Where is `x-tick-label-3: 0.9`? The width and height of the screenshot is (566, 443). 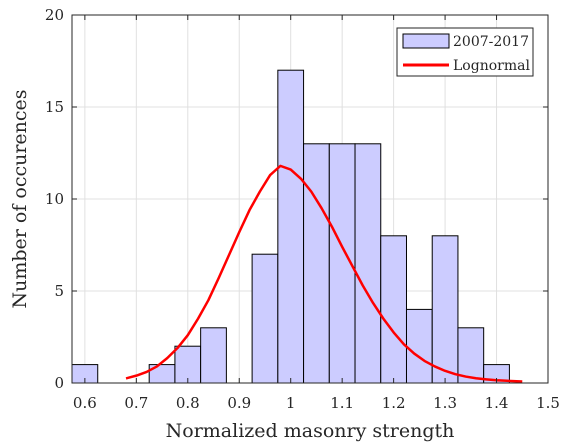 x-tick-label-3: 0.9 is located at coordinates (239, 403).